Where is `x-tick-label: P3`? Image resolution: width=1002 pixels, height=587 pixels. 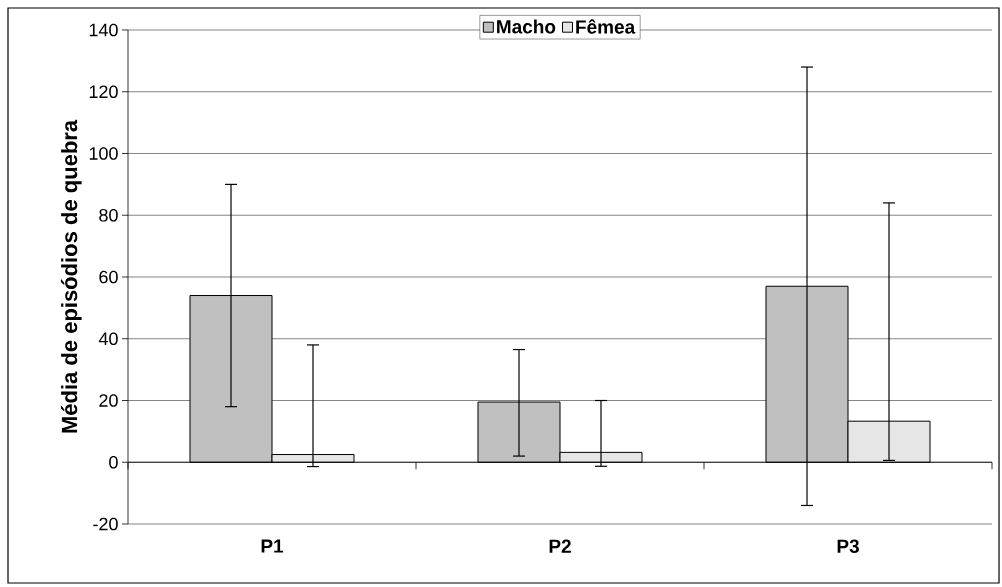
x-tick-label: P3 is located at coordinates (848, 546).